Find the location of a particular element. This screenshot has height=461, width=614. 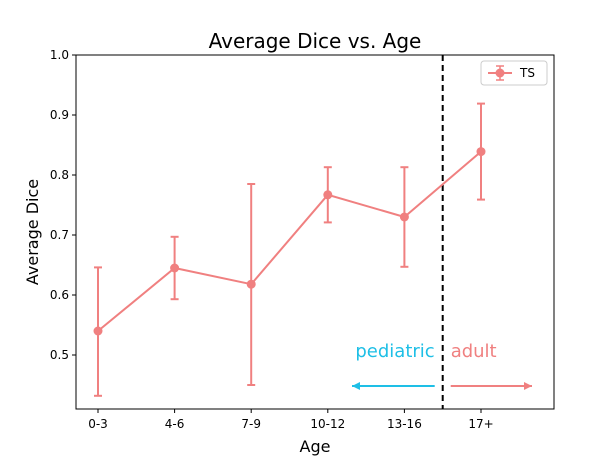

legend: TS is located at coordinates (514, 73).